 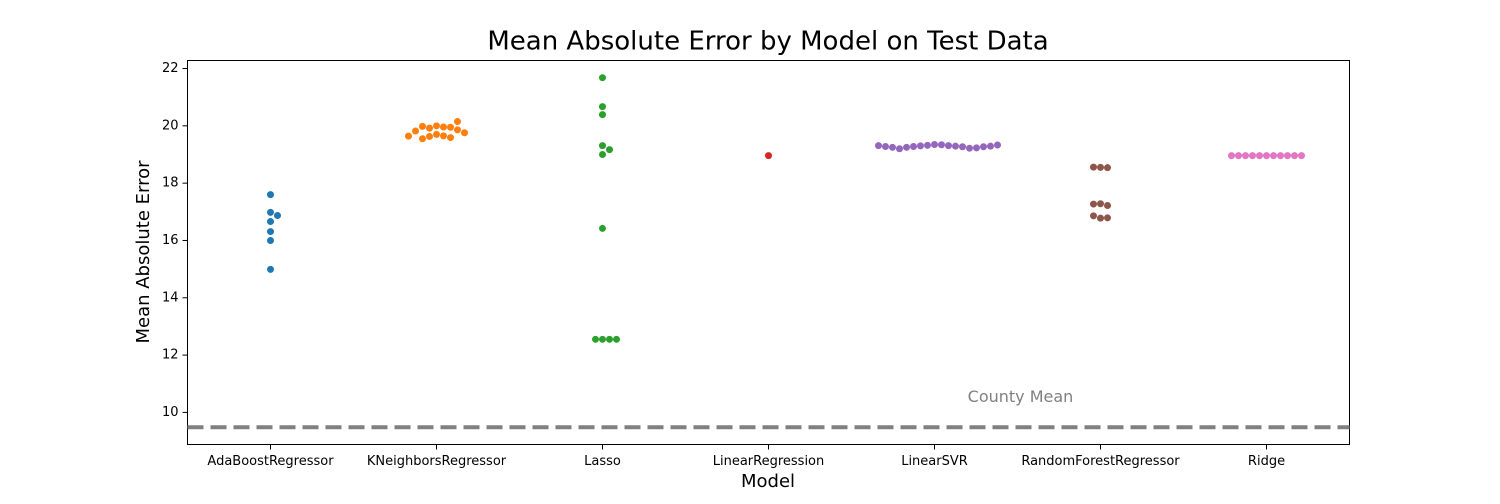 What do you see at coordinates (769, 461) in the screenshot?
I see `x-tick-label: LinearRegression` at bounding box center [769, 461].